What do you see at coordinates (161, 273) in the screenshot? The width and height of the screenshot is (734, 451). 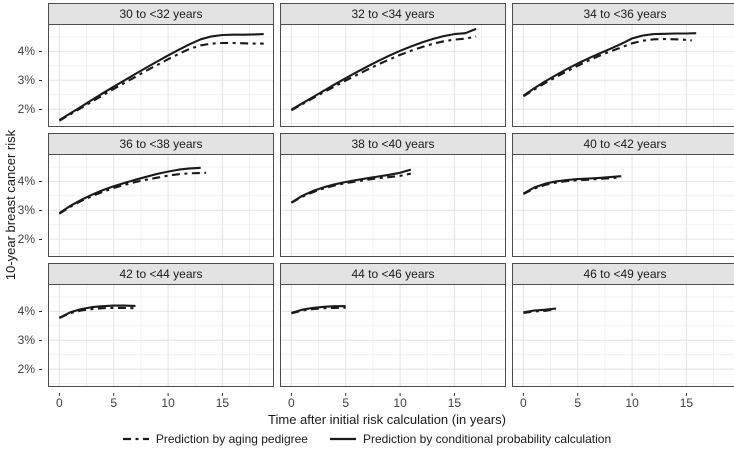 I see `facet-strip-title: 42 to <44 years` at bounding box center [161, 273].